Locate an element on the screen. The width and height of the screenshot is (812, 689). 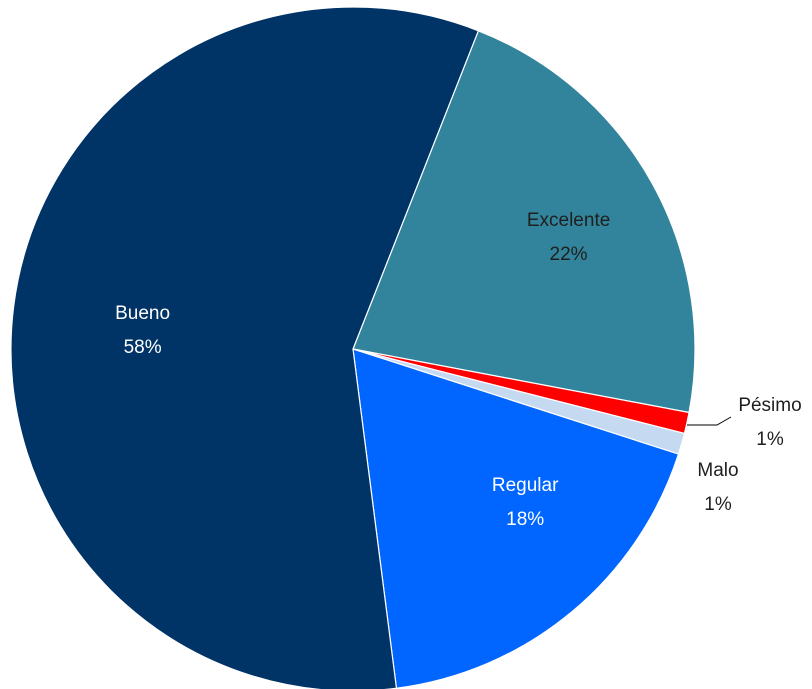
leader-line-pesimo is located at coordinates (709, 421).